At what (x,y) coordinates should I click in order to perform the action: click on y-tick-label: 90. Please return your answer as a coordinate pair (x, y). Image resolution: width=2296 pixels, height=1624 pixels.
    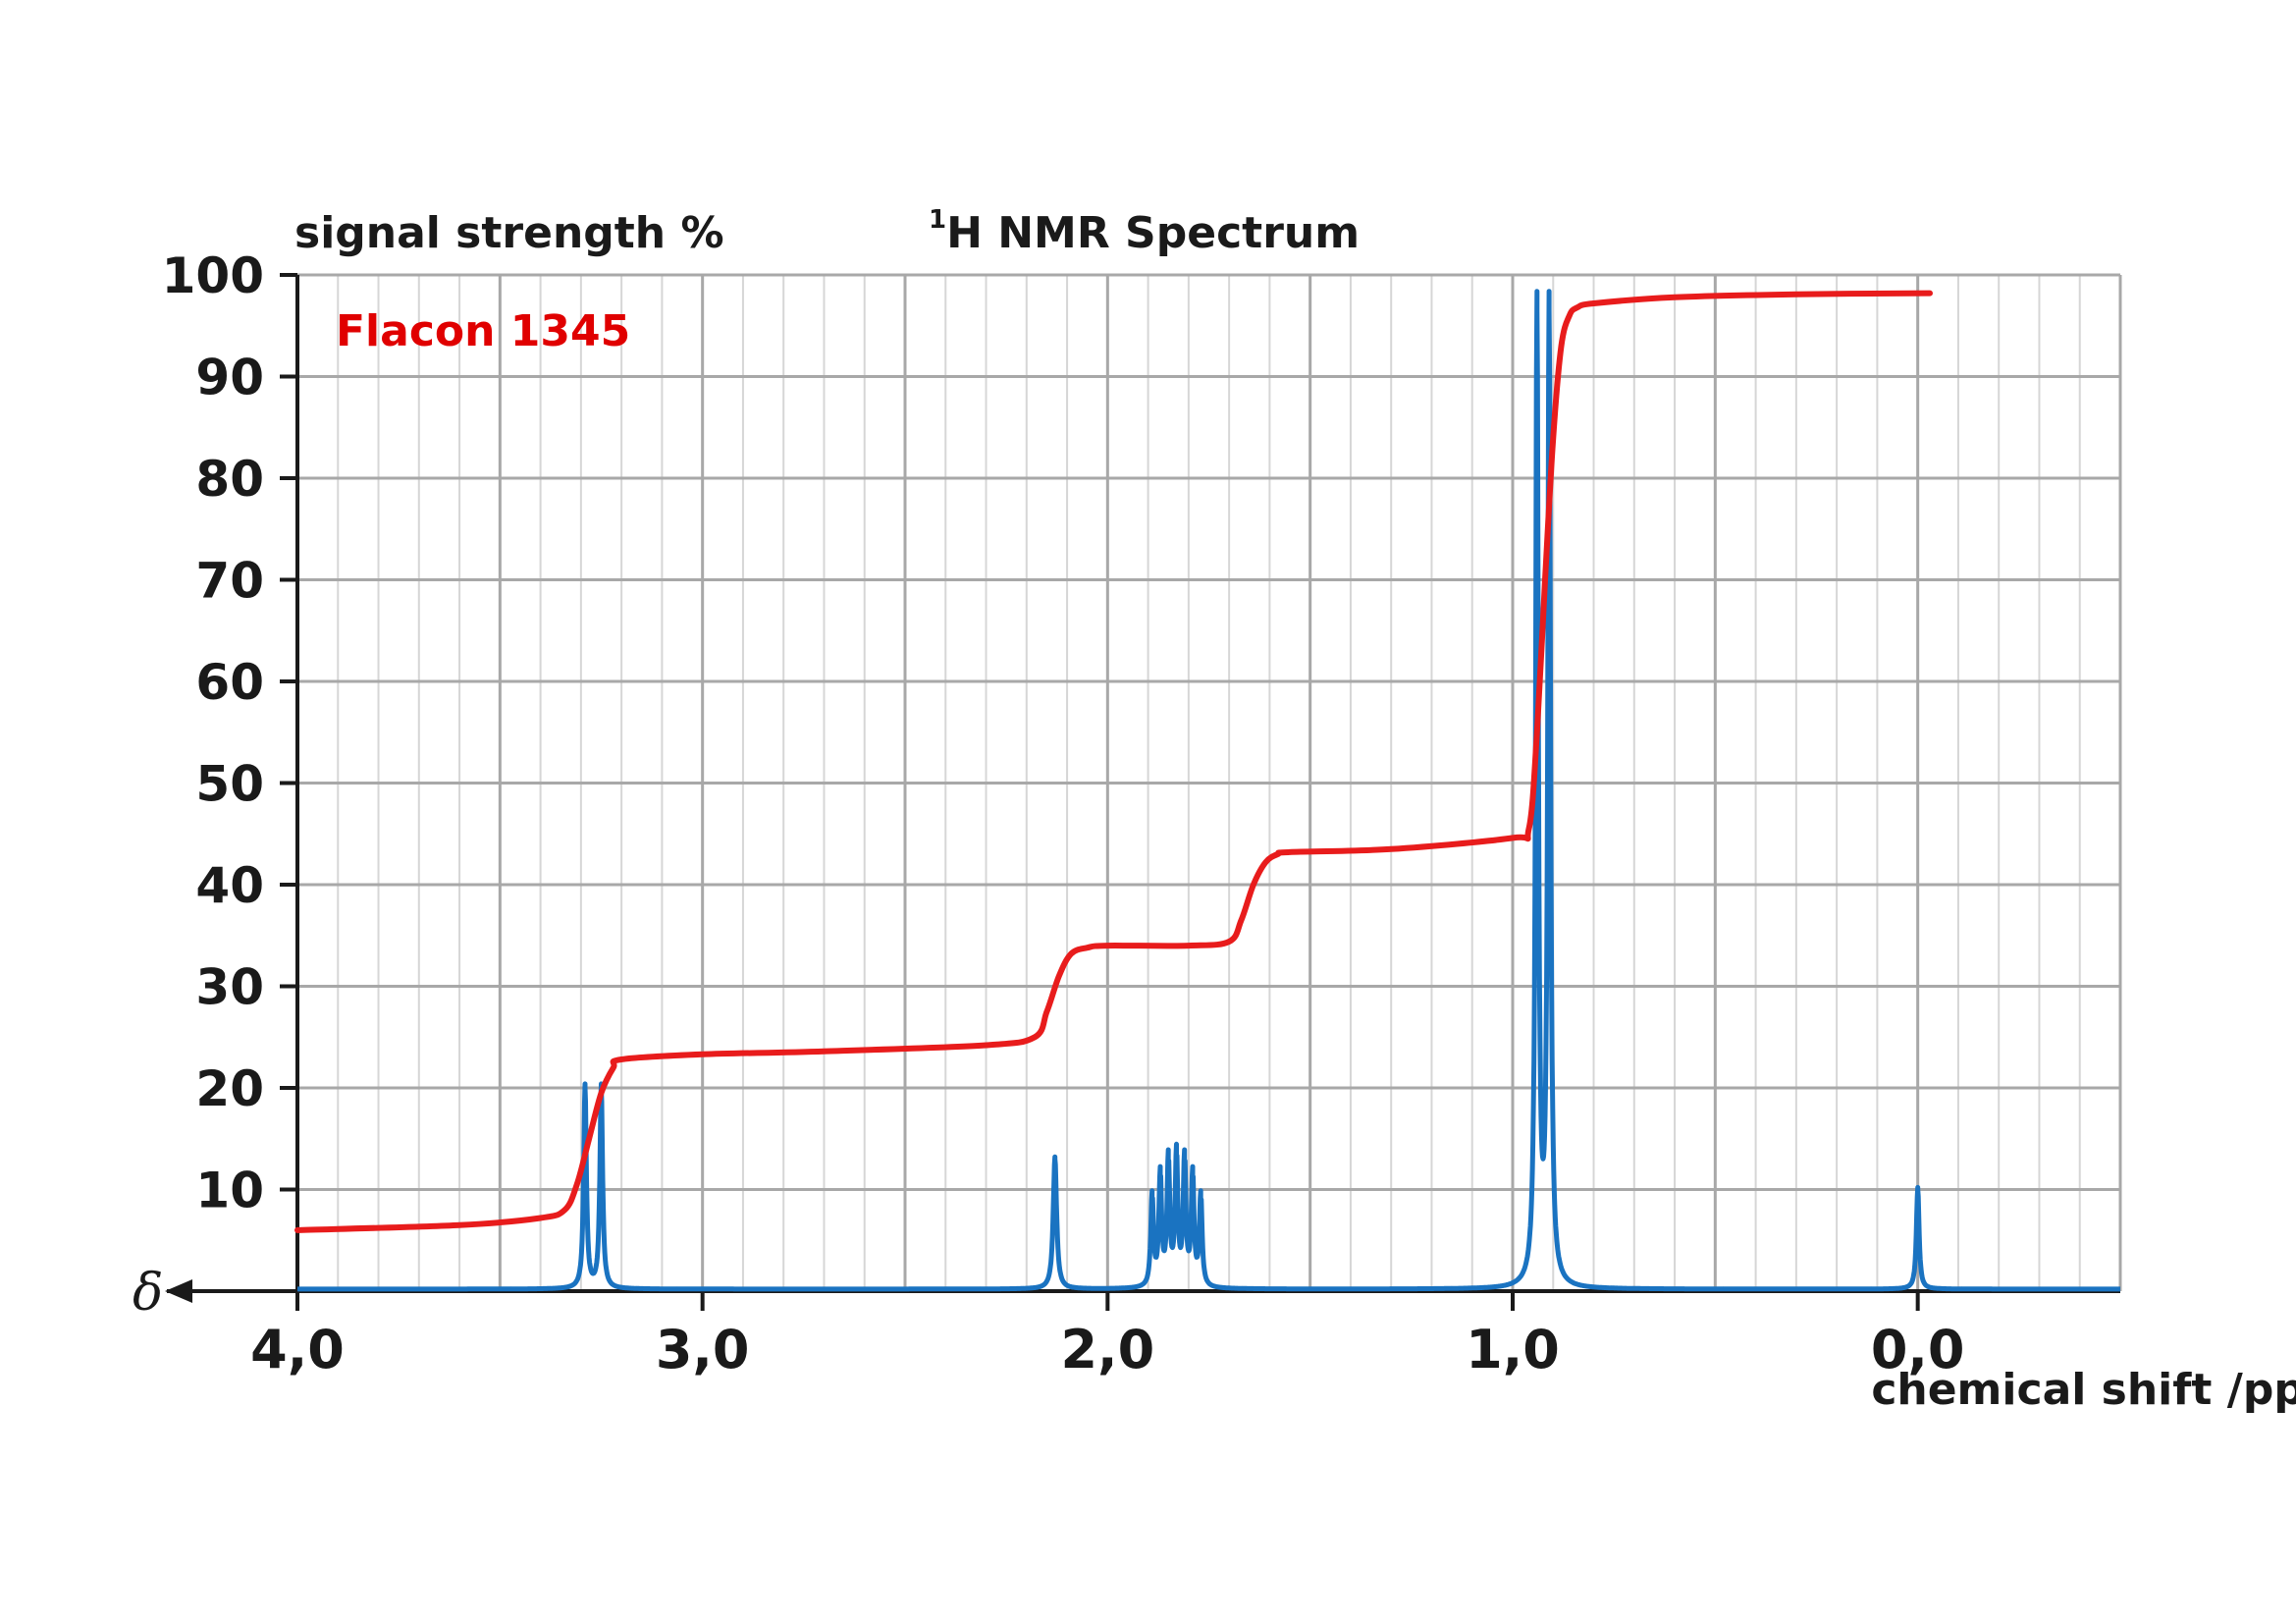
    Looking at the image, I should click on (229, 378).